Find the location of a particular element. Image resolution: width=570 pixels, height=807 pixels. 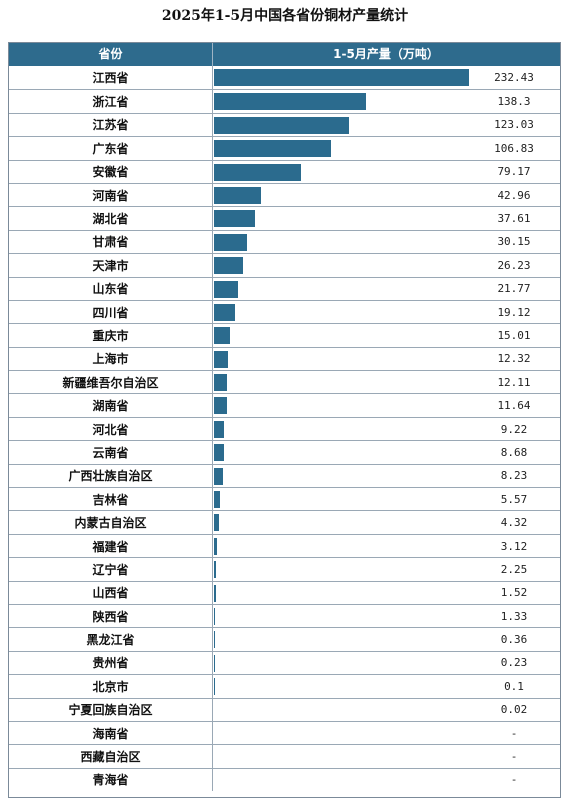

header-output: 1-5月产量（万吨） is located at coordinates (386, 54).